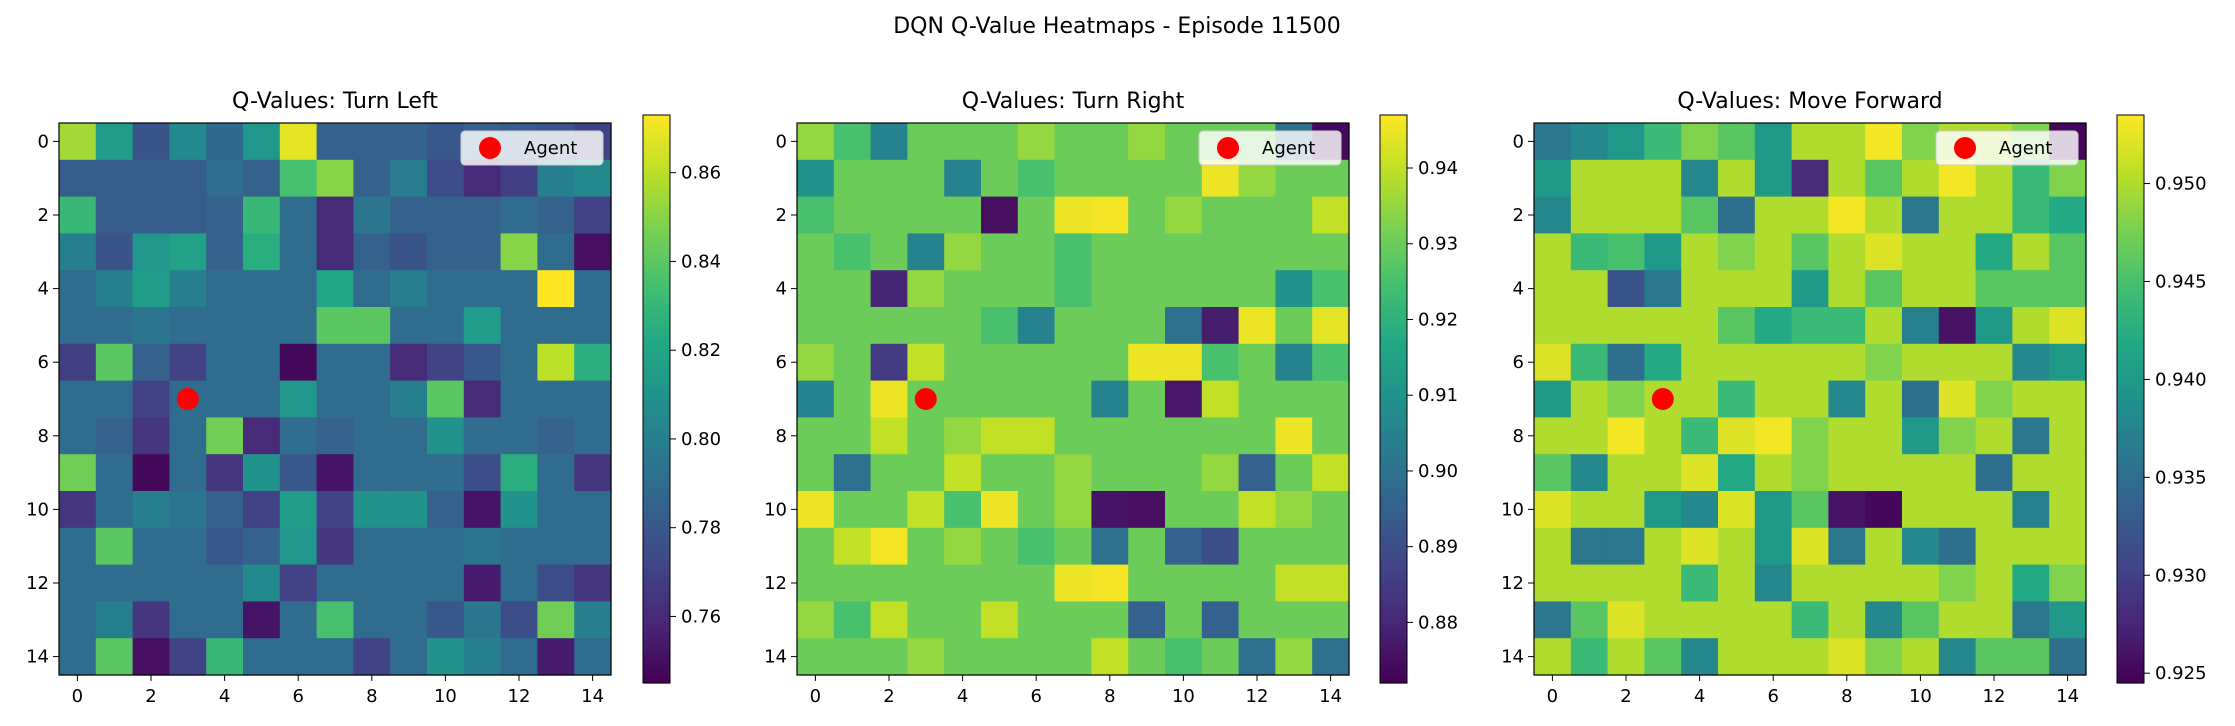 The width and height of the screenshot is (2235, 726). I want to click on heatmap-cell-r4-c2, so click(1626, 289).